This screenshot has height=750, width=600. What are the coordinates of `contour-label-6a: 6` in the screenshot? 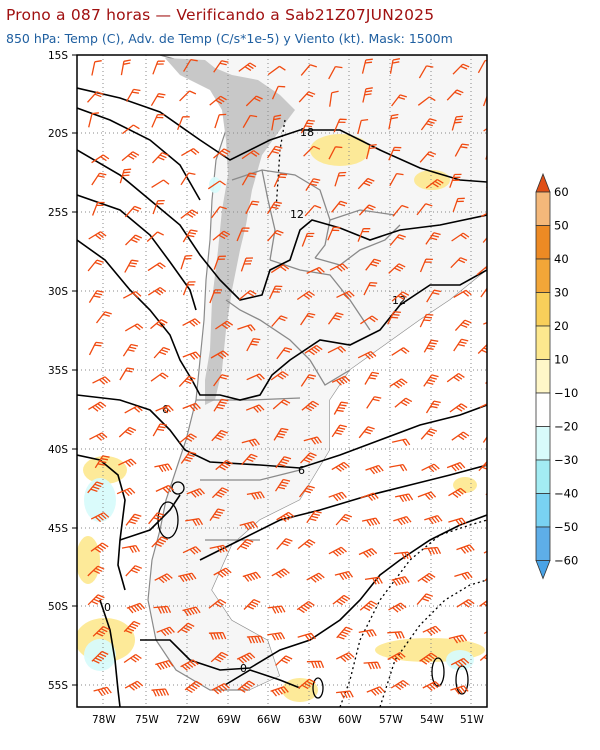 It's located at (165, 409).